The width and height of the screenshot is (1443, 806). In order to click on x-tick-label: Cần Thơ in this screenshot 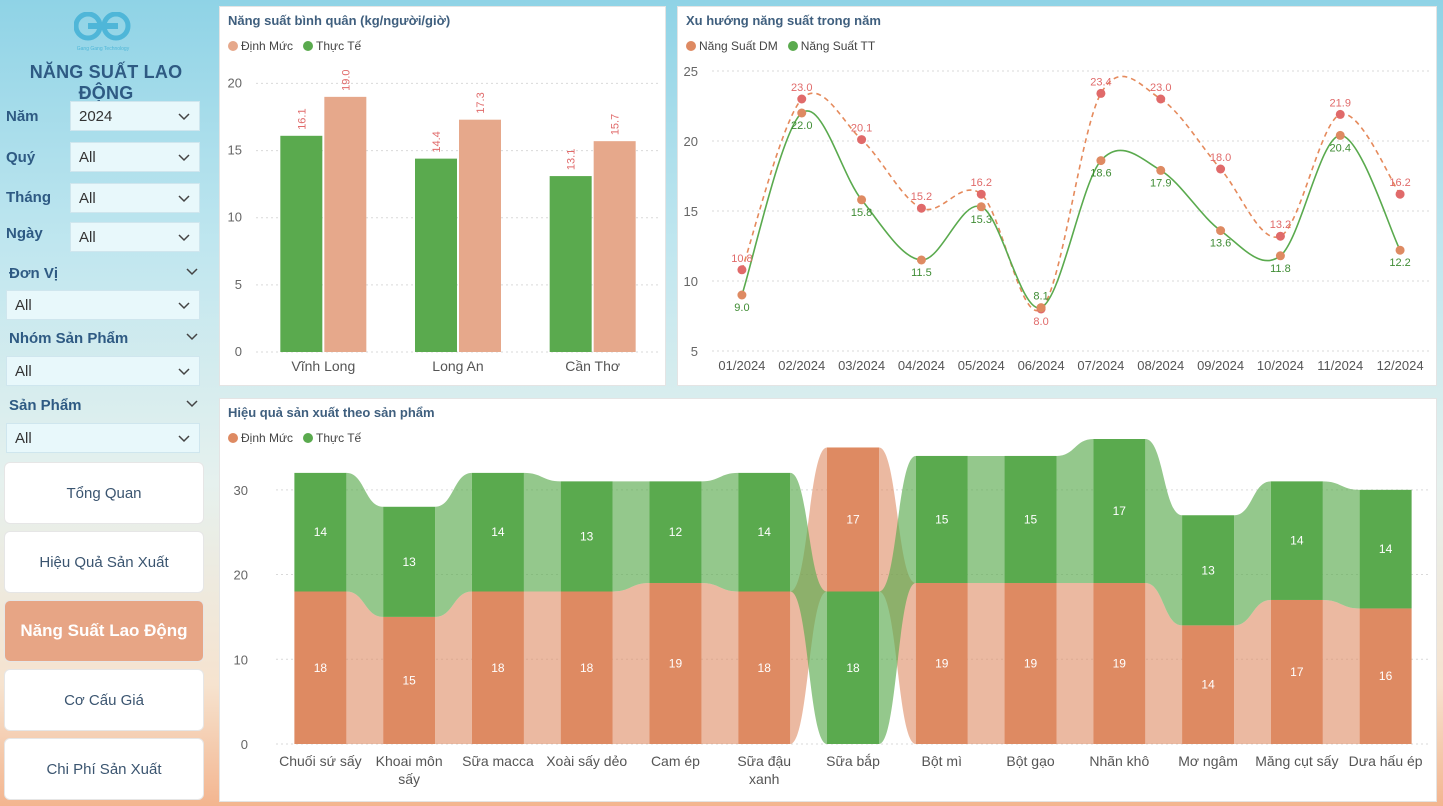, I will do `click(592, 366)`.